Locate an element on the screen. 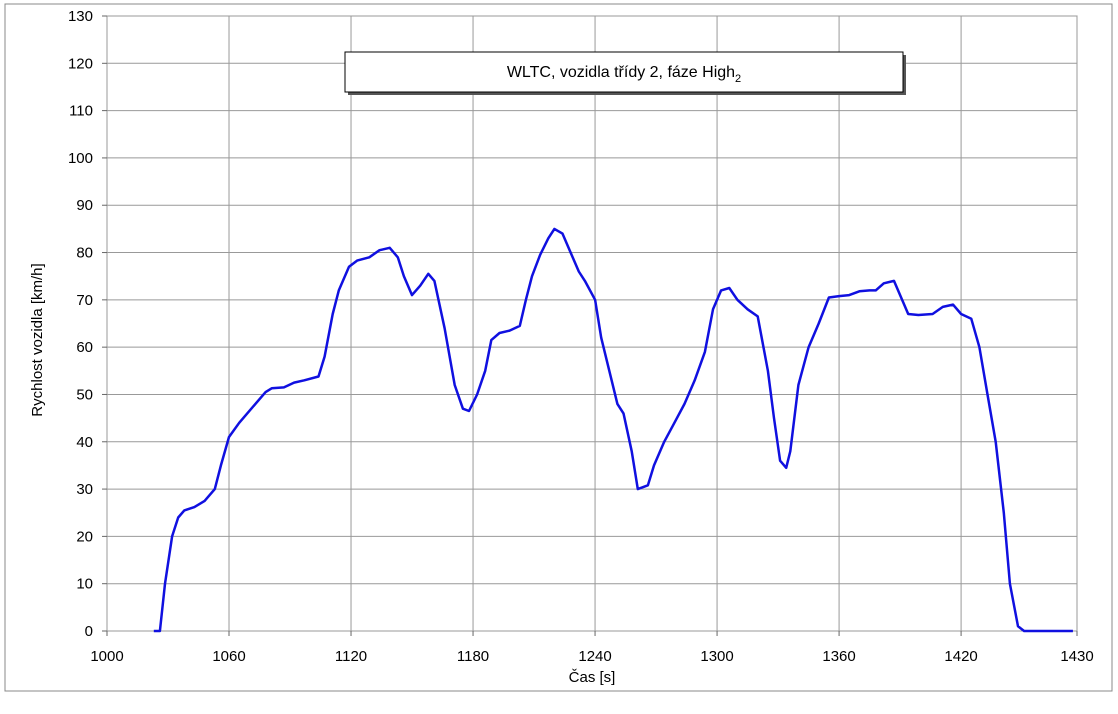  x-tick-label: 1300 is located at coordinates (716, 656).